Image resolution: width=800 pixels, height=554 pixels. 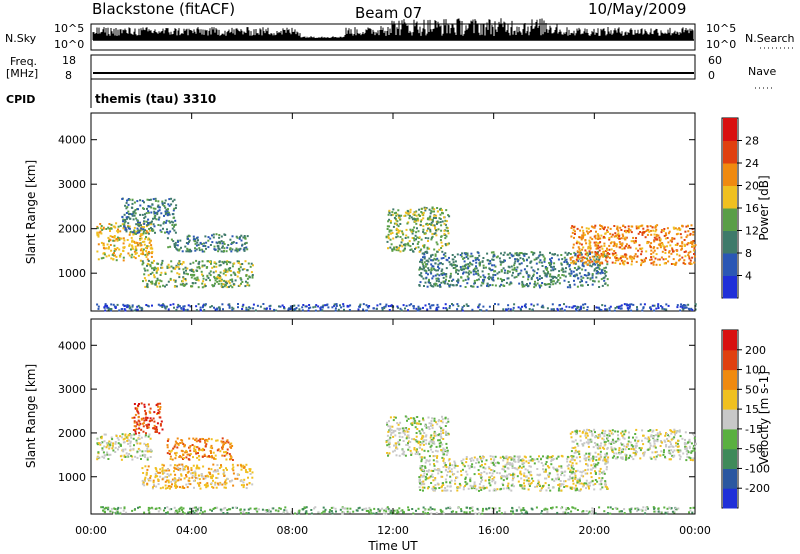 I want to click on colorbar-segment, so click(x=730, y=197).